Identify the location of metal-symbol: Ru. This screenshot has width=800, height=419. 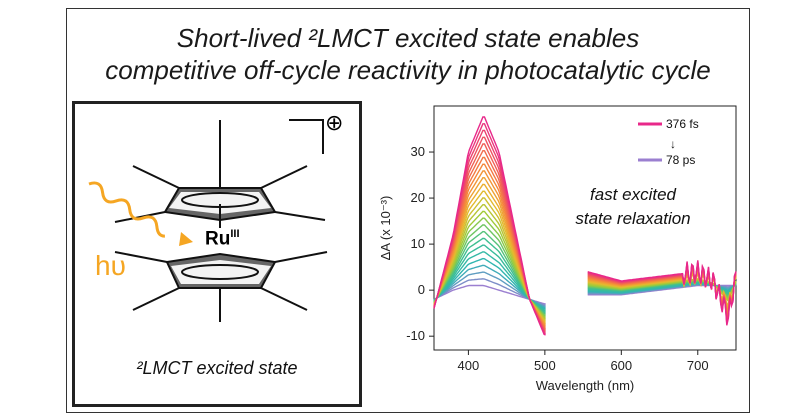
(218, 239).